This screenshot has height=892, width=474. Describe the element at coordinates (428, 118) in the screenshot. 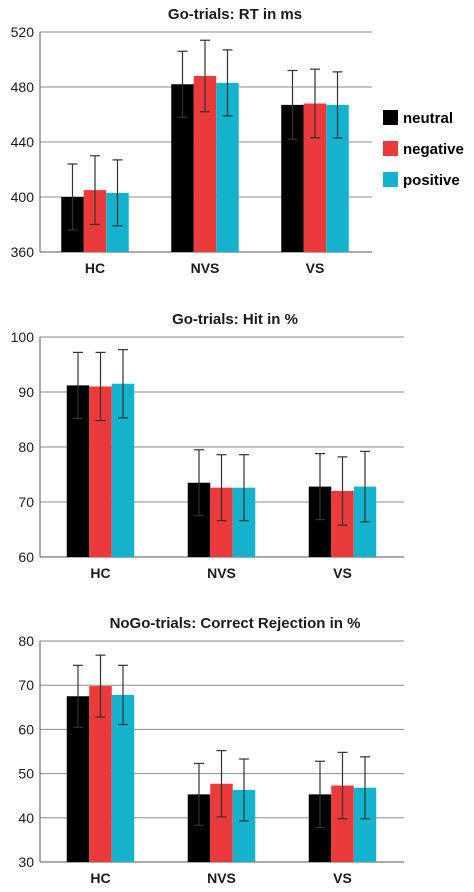

I see `legend-label: neutral` at that location.